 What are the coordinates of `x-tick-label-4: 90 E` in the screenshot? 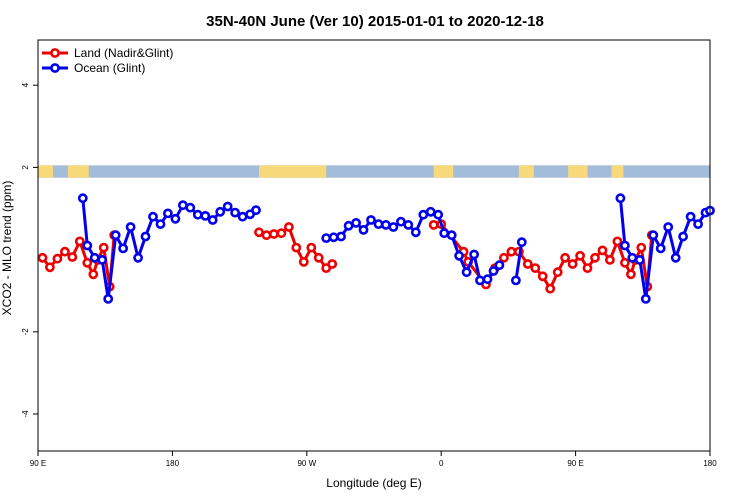 It's located at (575, 463).